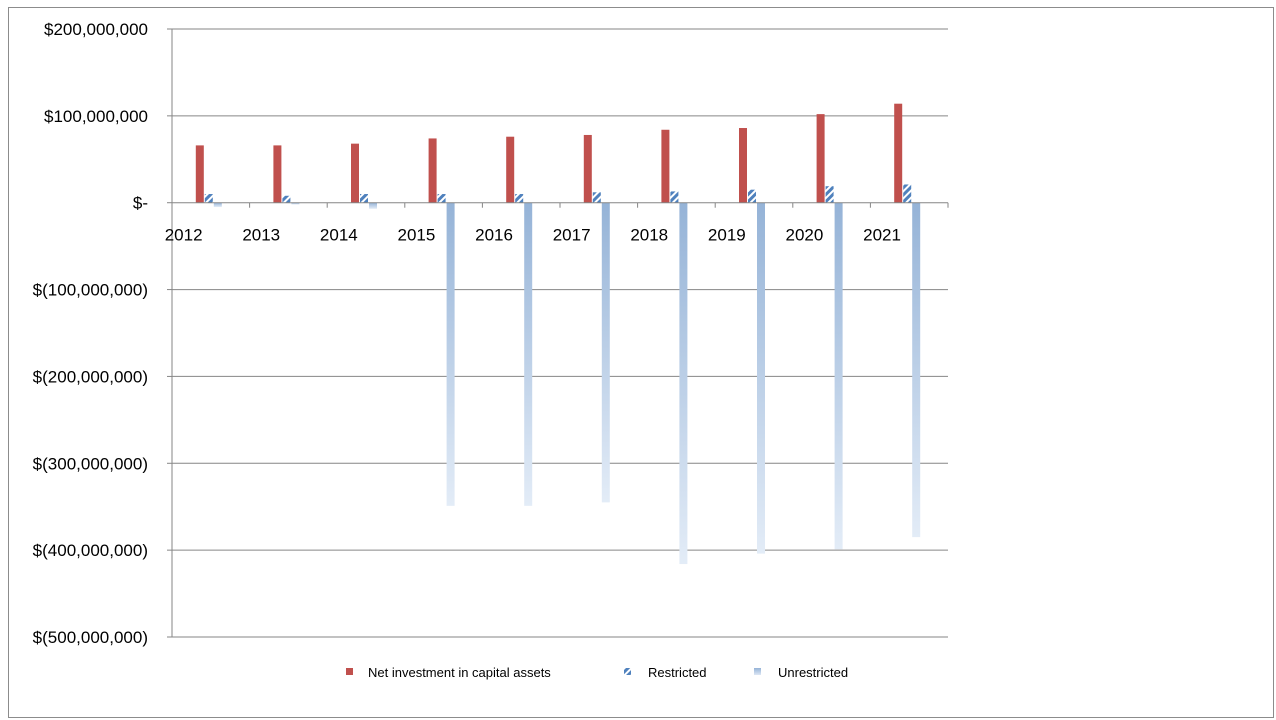 This screenshot has height=720, width=1276. Describe the element at coordinates (882, 235) in the screenshot. I see `x-tick-label: 2021` at that location.